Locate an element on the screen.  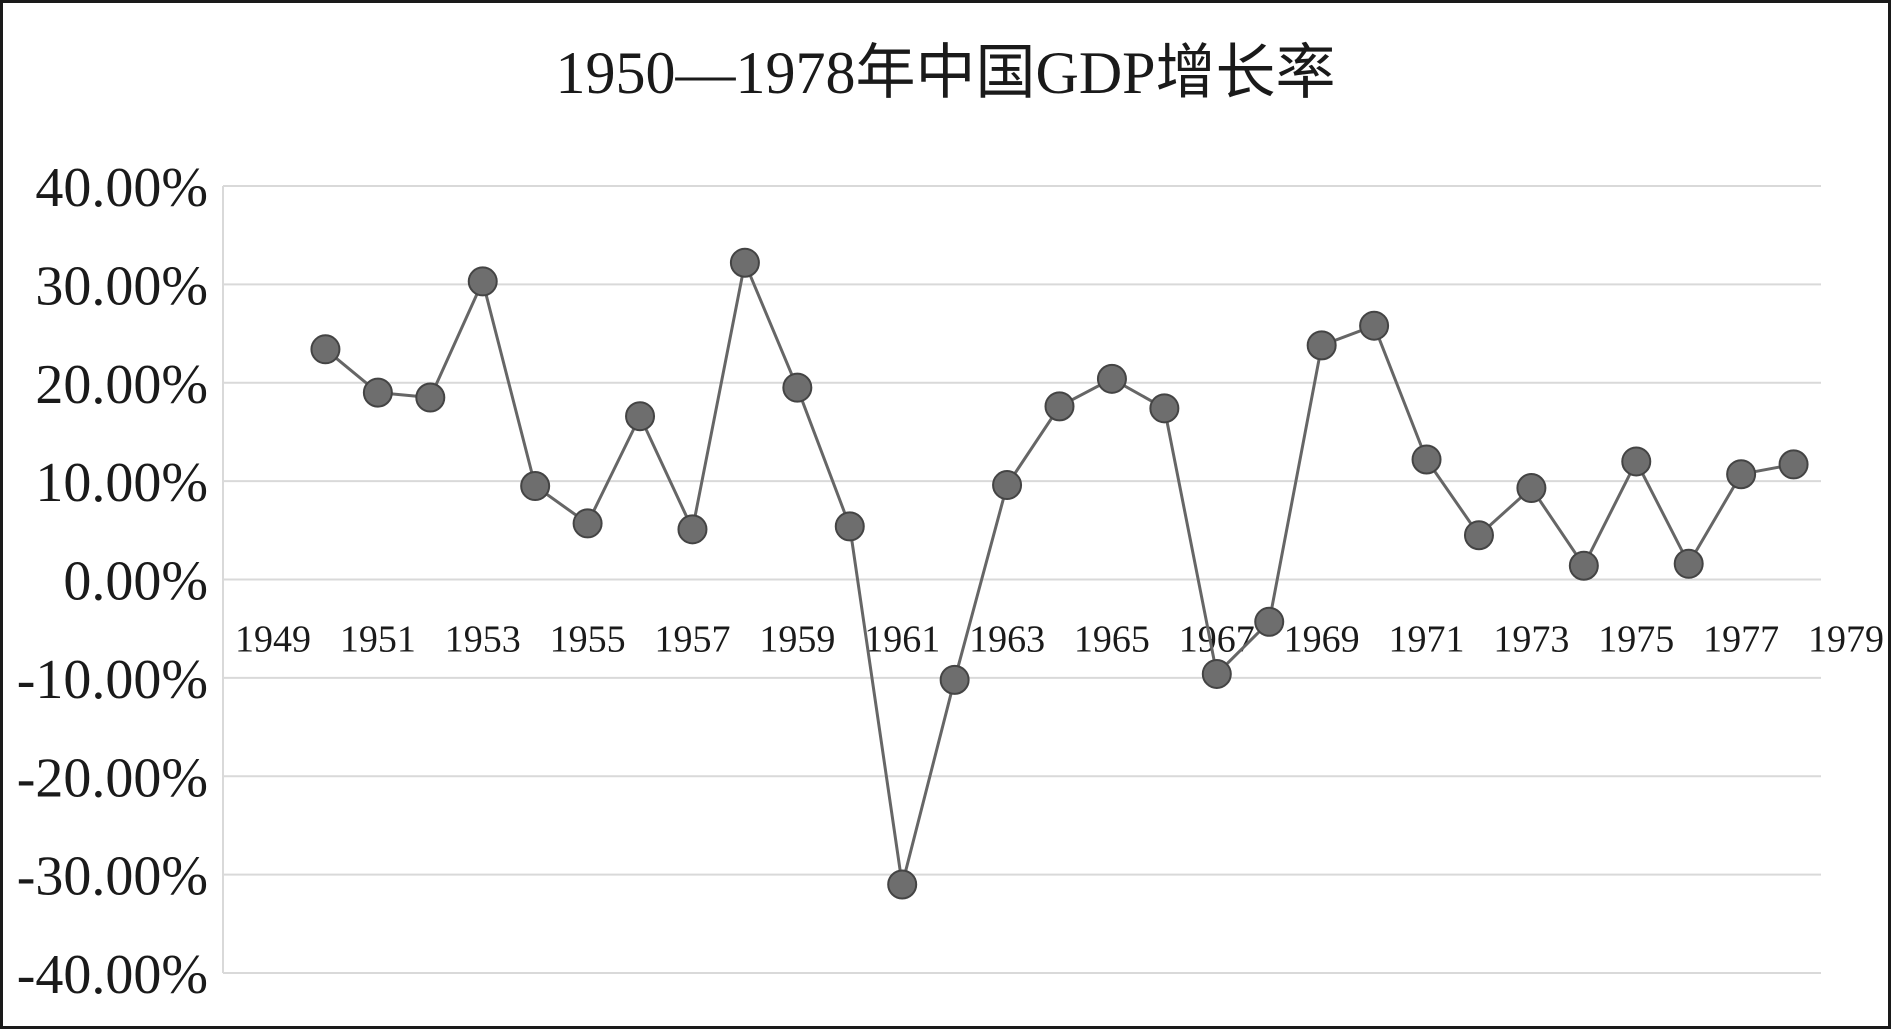
x-tick-label: 1967 is located at coordinates (1217, 640).